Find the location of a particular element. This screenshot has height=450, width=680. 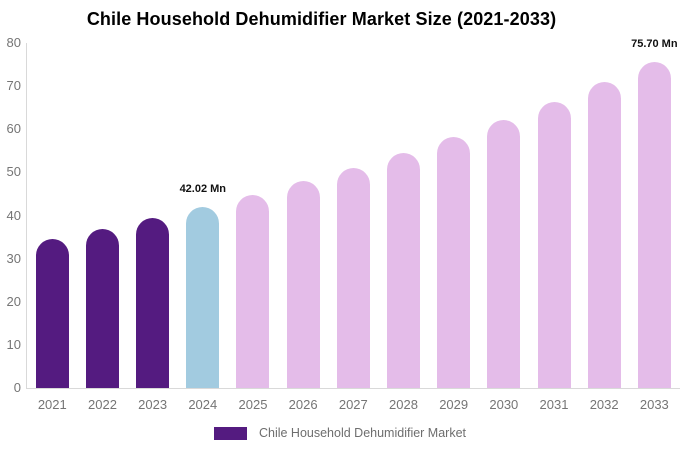

y-tick-label-70: 70 is located at coordinates (13, 86).